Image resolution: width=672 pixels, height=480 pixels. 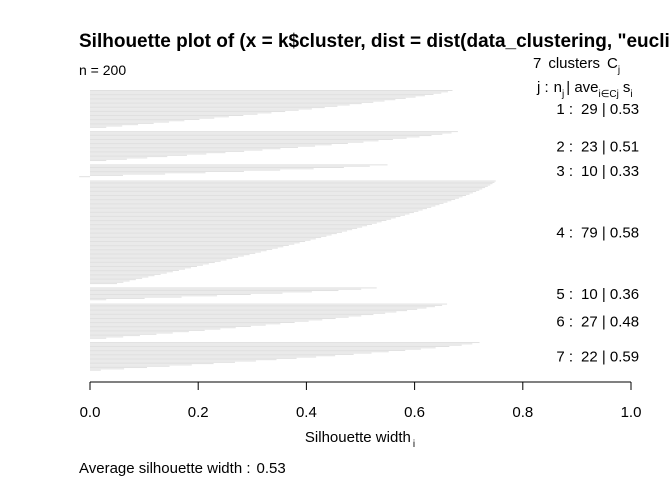 I want to click on cluster-table-header: 7 clusters Cj j : nj | avei∈Cj si, so click(x=583, y=77).